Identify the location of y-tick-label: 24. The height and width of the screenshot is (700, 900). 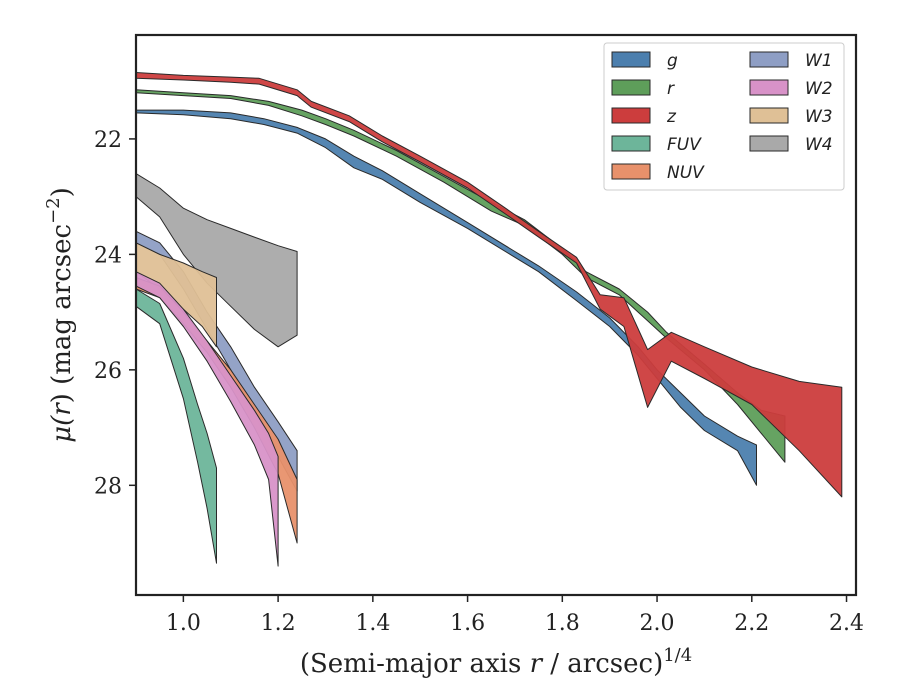
(108, 255).